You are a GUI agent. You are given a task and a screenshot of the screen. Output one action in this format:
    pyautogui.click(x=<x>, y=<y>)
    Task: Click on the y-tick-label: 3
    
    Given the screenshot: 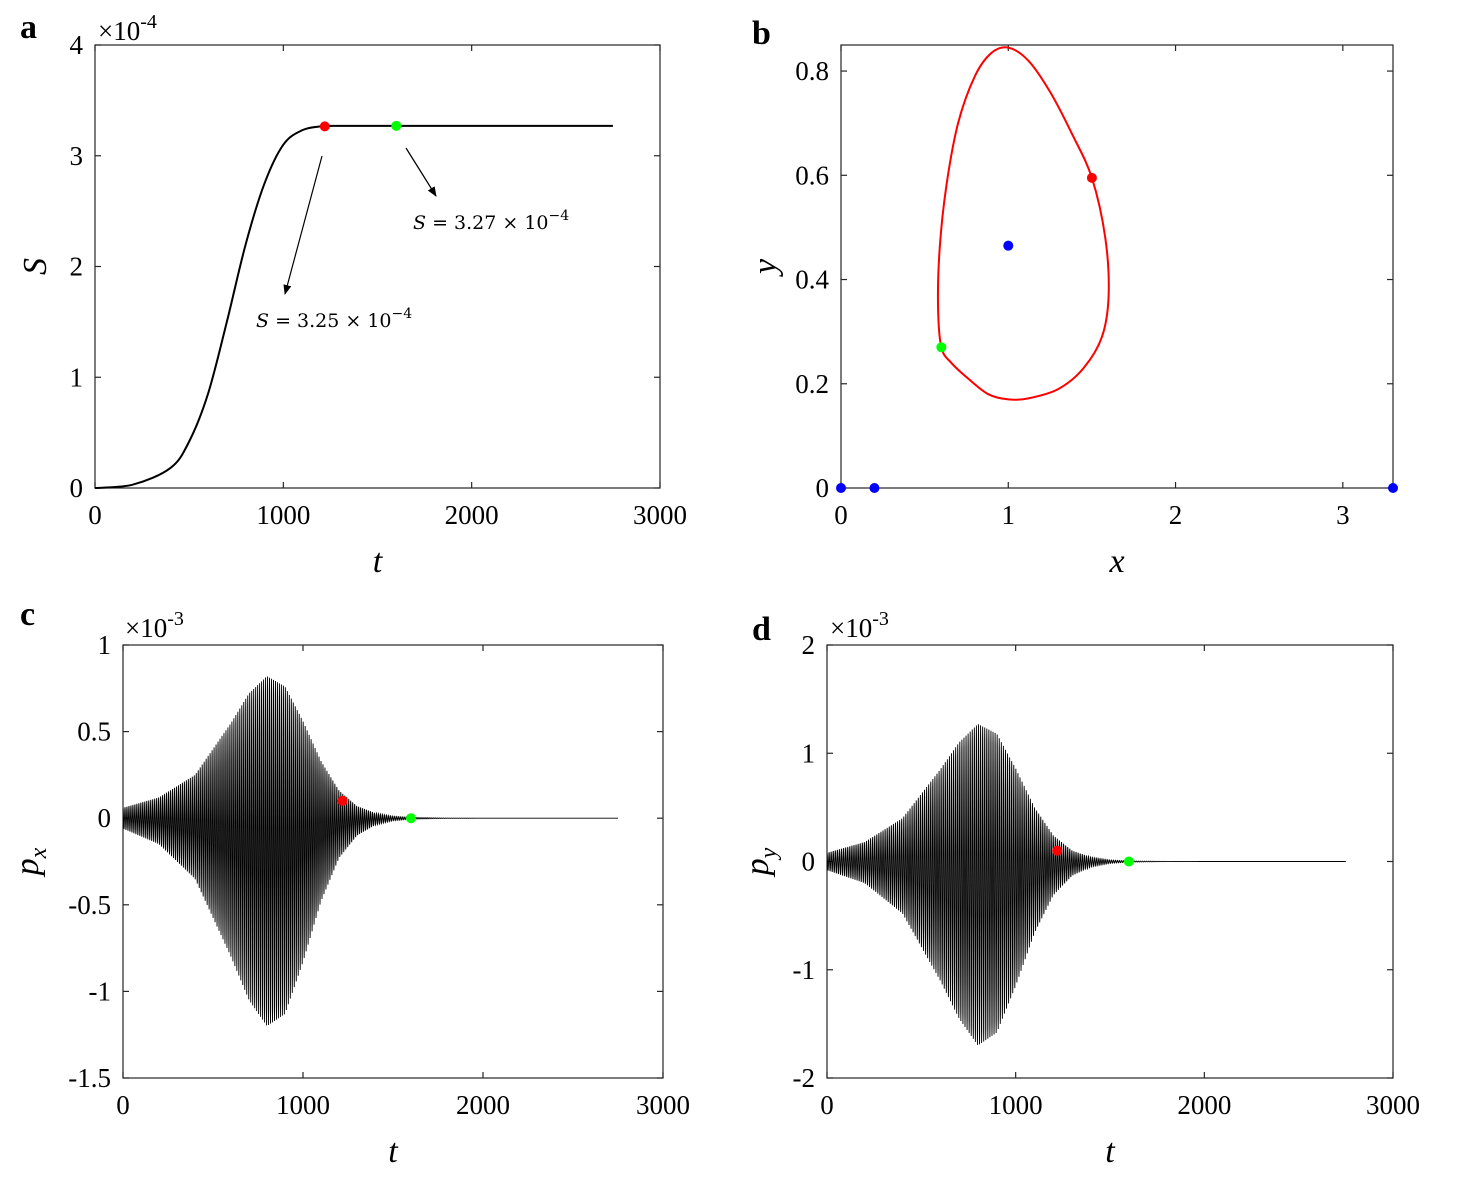 What is the action you would take?
    pyautogui.click(x=77, y=156)
    